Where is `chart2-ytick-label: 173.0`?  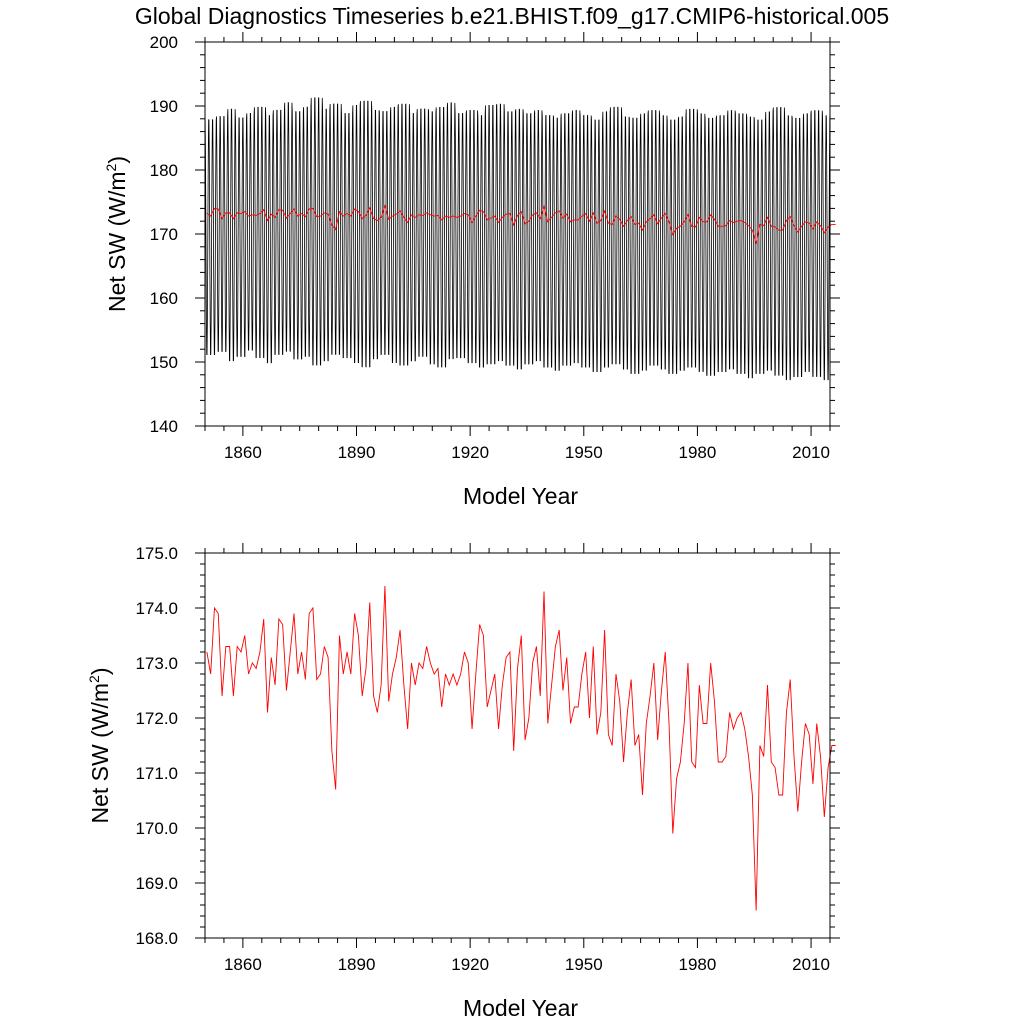
chart2-ytick-label: 173.0 is located at coordinates (156, 663).